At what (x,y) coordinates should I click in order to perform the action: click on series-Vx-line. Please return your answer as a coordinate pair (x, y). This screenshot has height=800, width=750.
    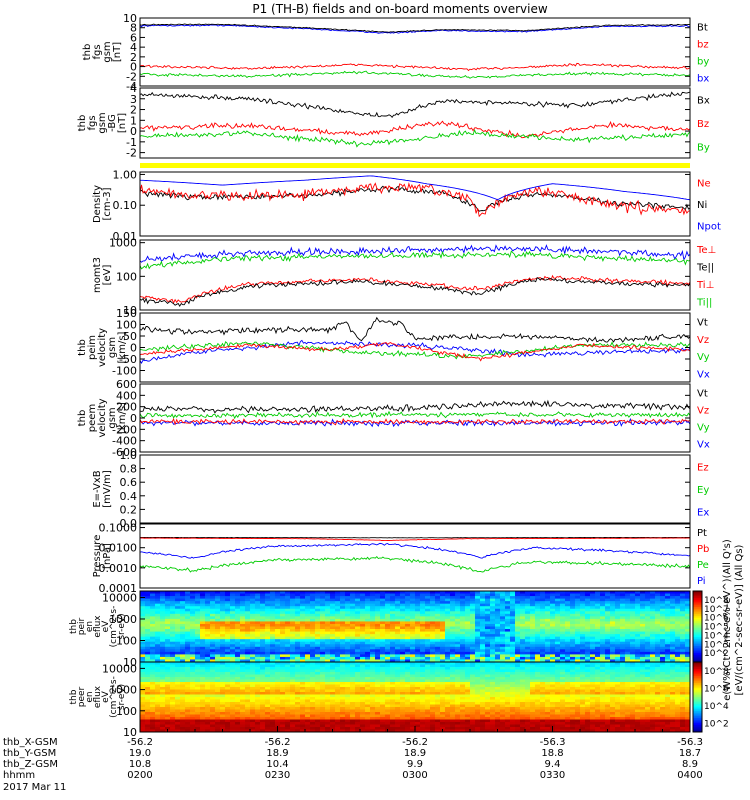
    Looking at the image, I should click on (415, 422).